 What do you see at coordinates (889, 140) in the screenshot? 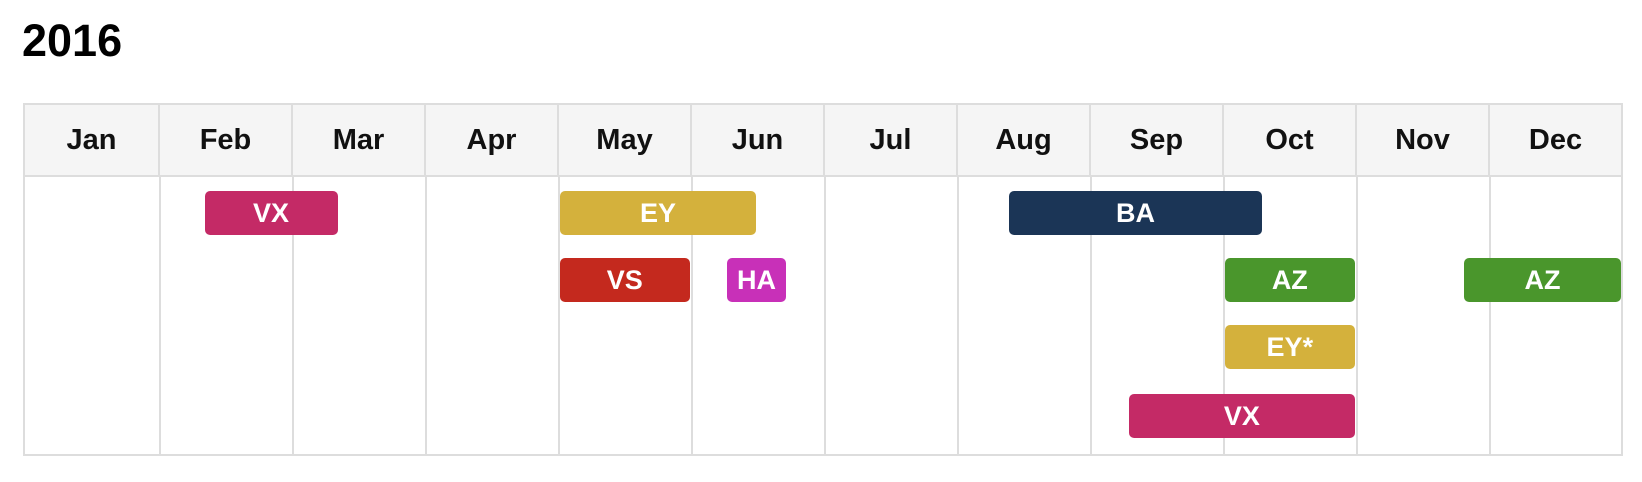
I see `month-header-jul: Jul` at bounding box center [889, 140].